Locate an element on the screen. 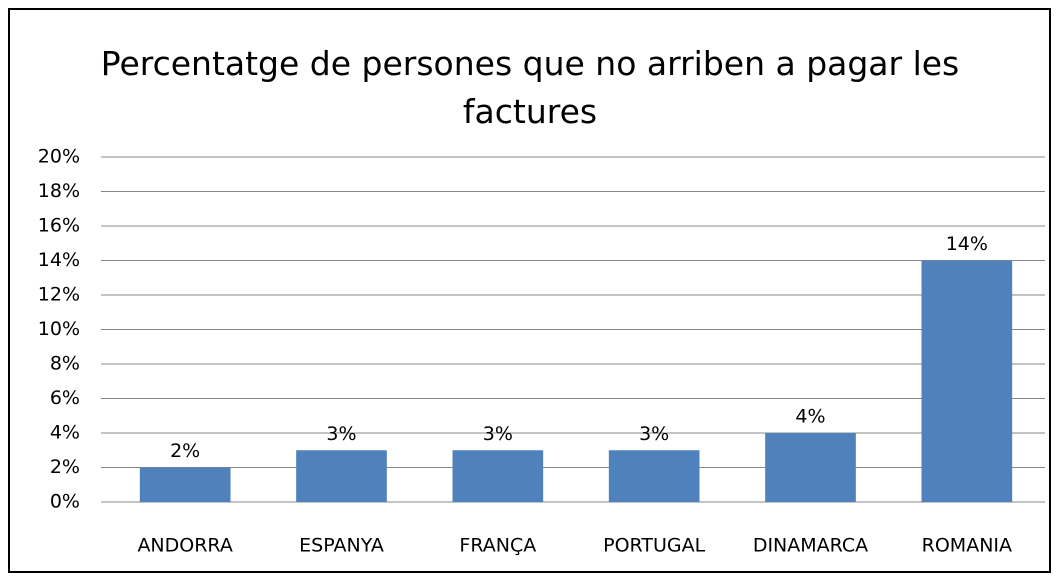 The width and height of the screenshot is (1059, 581). x-tick-label: FRANÇA is located at coordinates (497, 546).